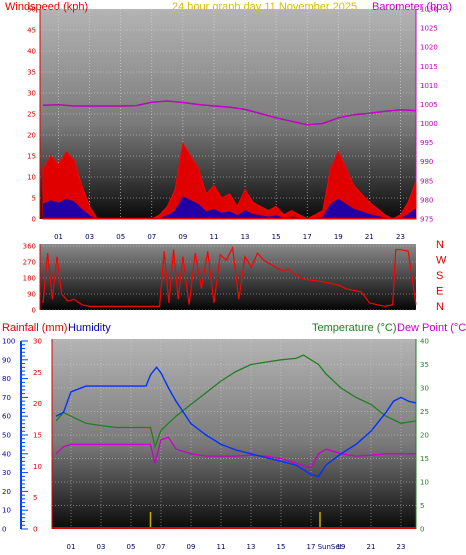 This screenshot has height=555, width=466. Describe the element at coordinates (31, 295) in the screenshot. I see `direction-tick-label: 90` at that location.